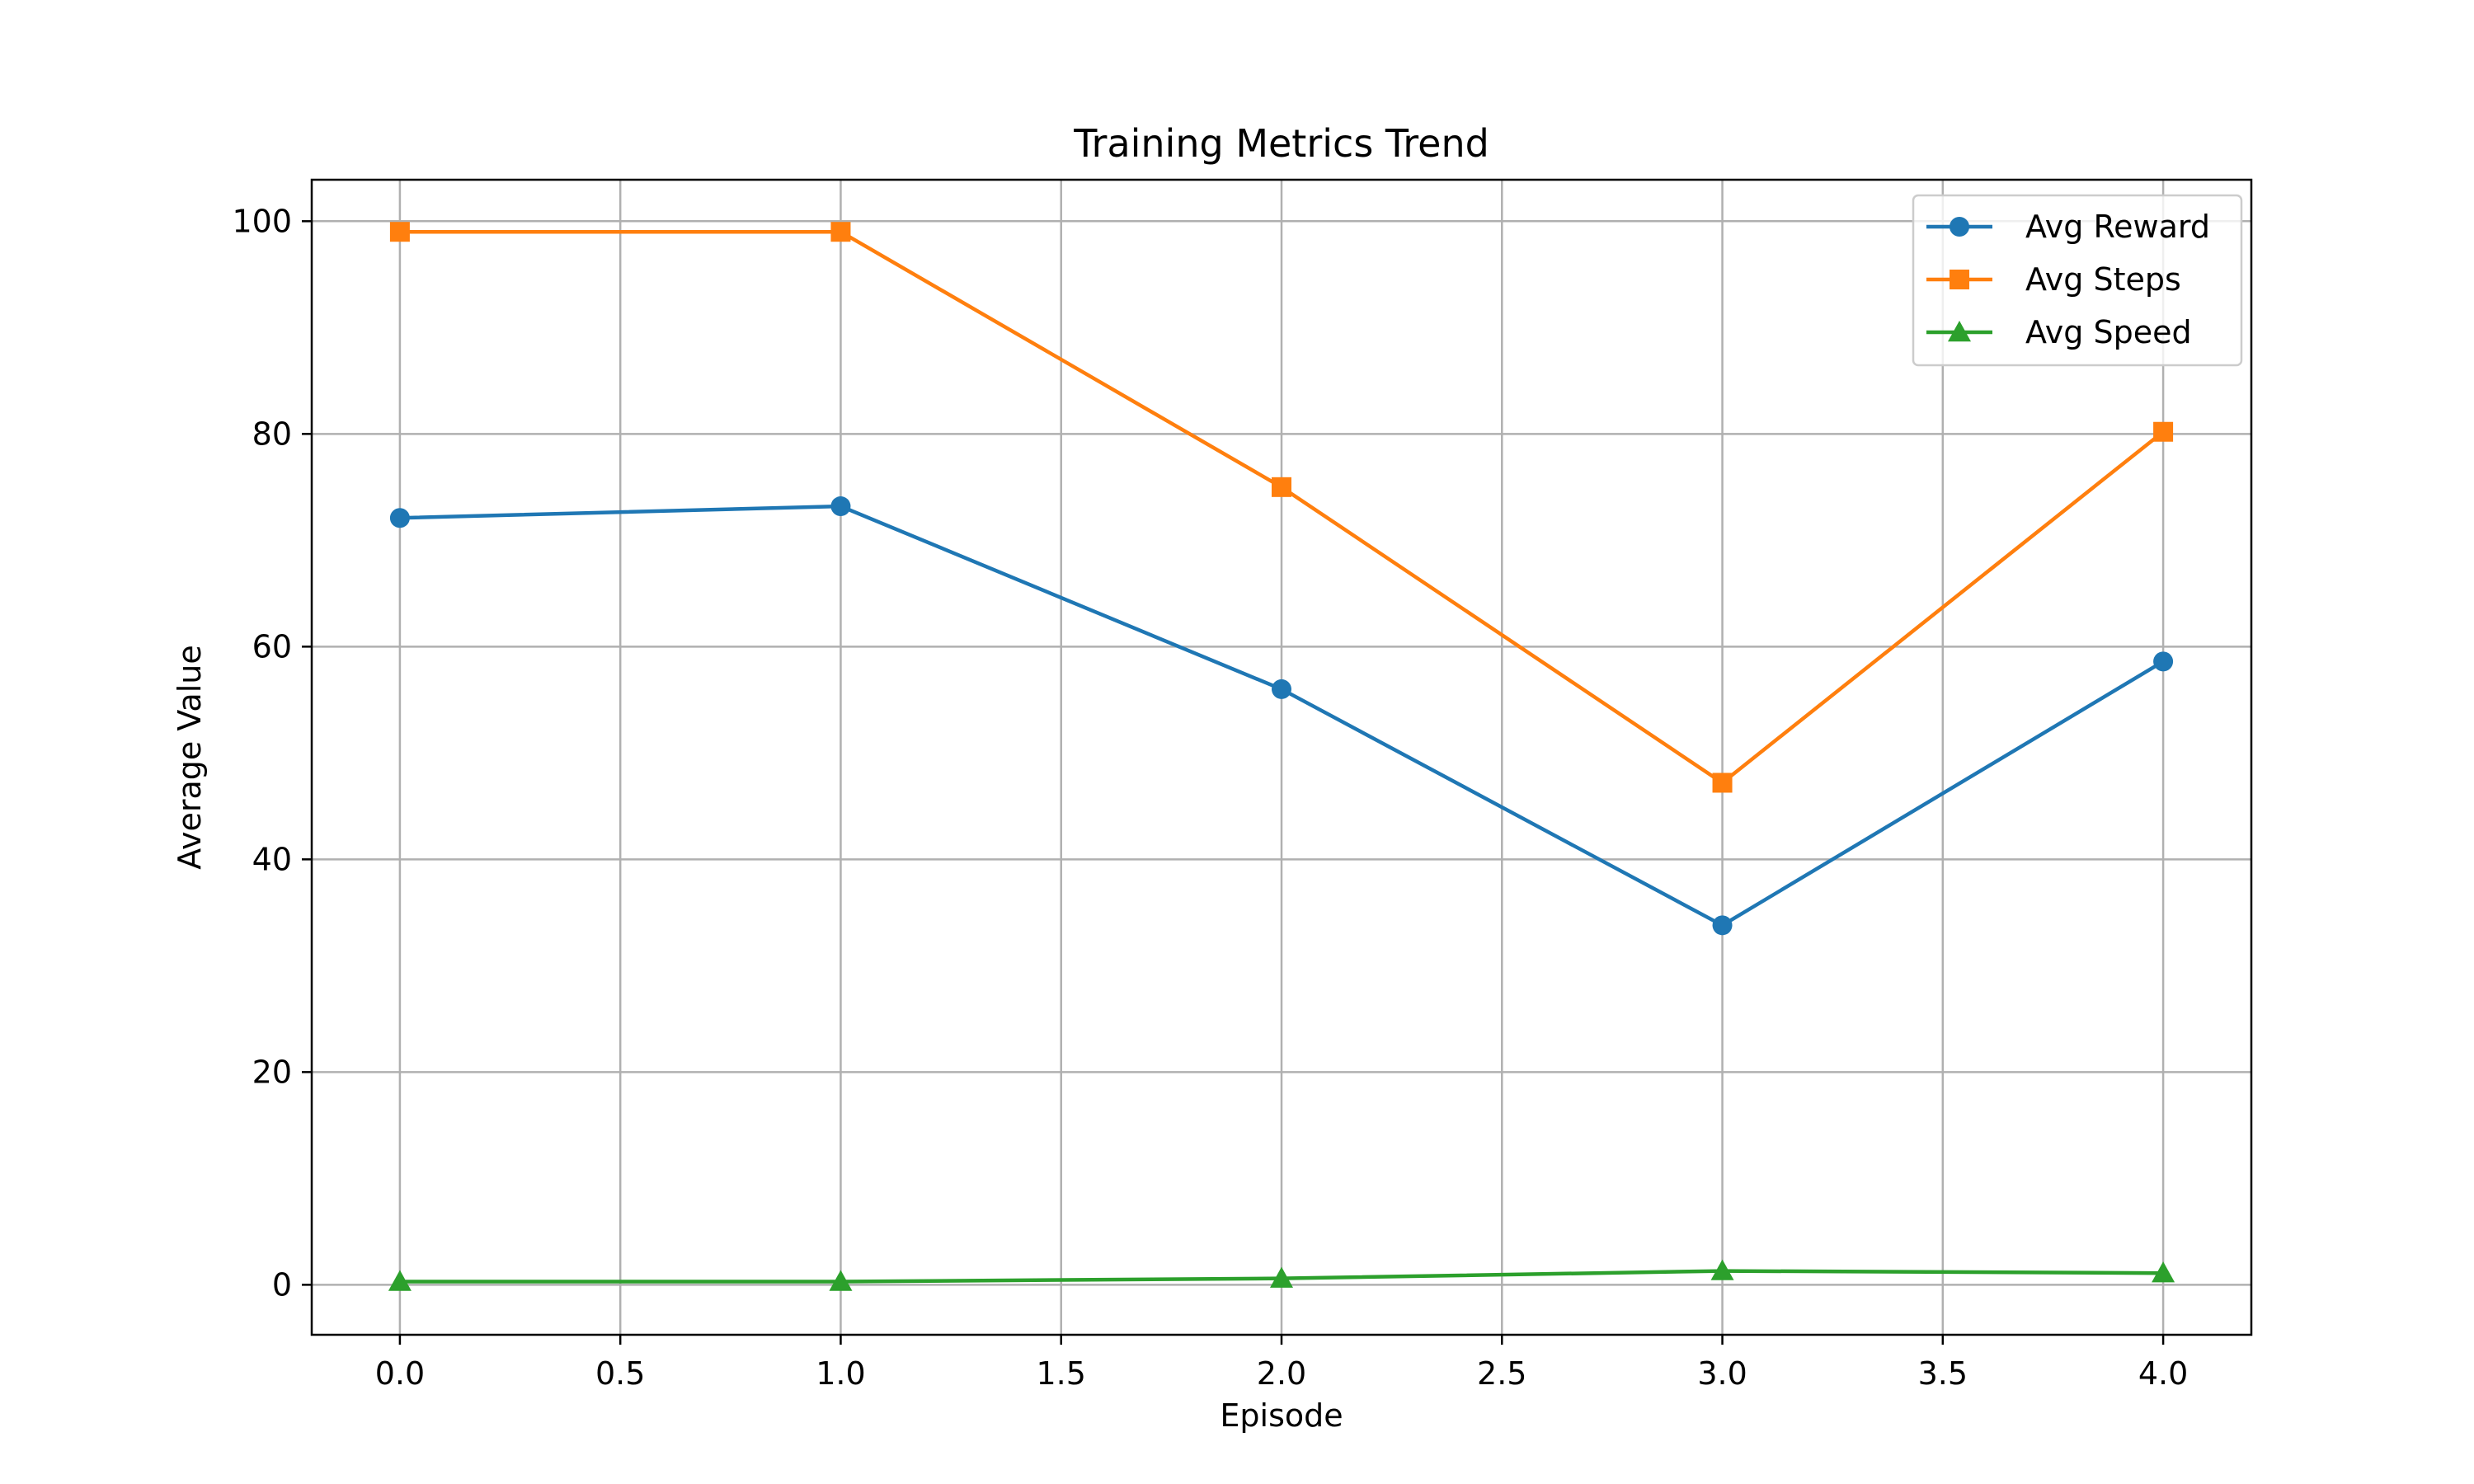 This screenshot has height=1484, width=2474. I want to click on legend-label: Avg Steps, so click(2103, 279).